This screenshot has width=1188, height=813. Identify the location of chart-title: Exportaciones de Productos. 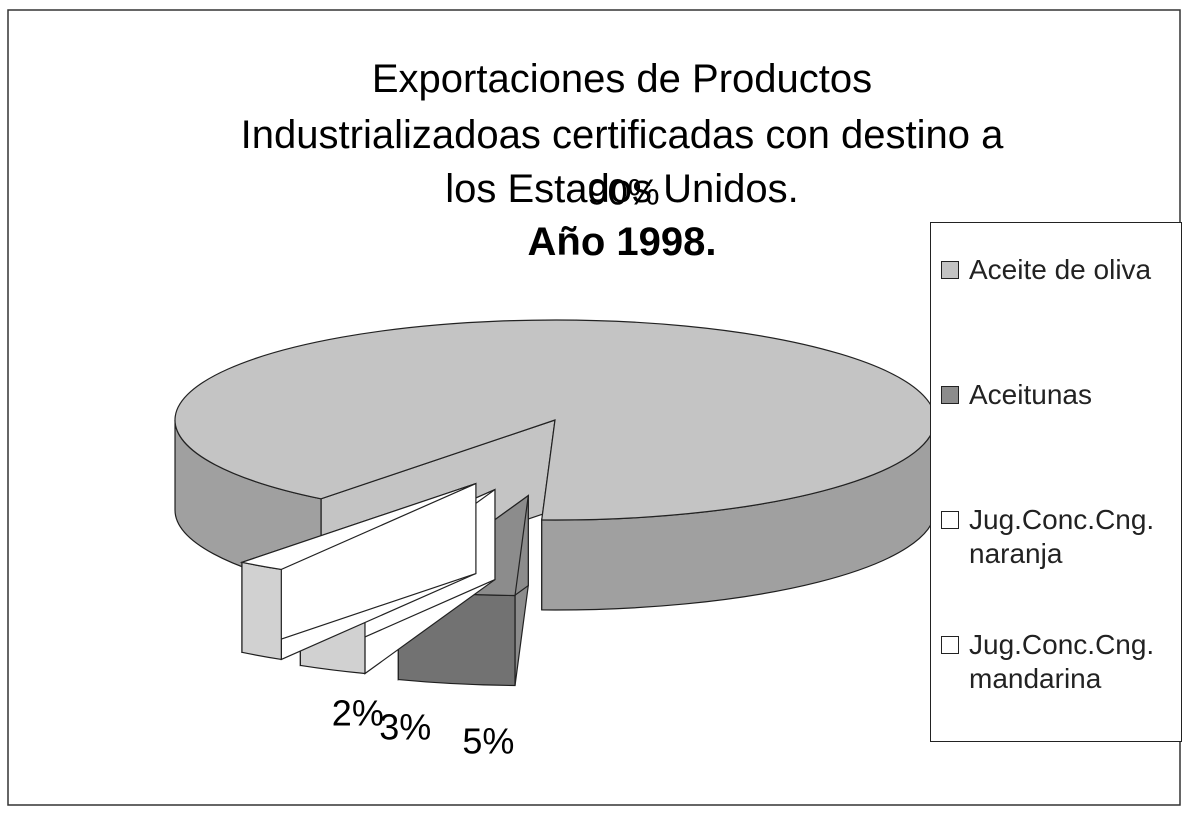
(622, 79).